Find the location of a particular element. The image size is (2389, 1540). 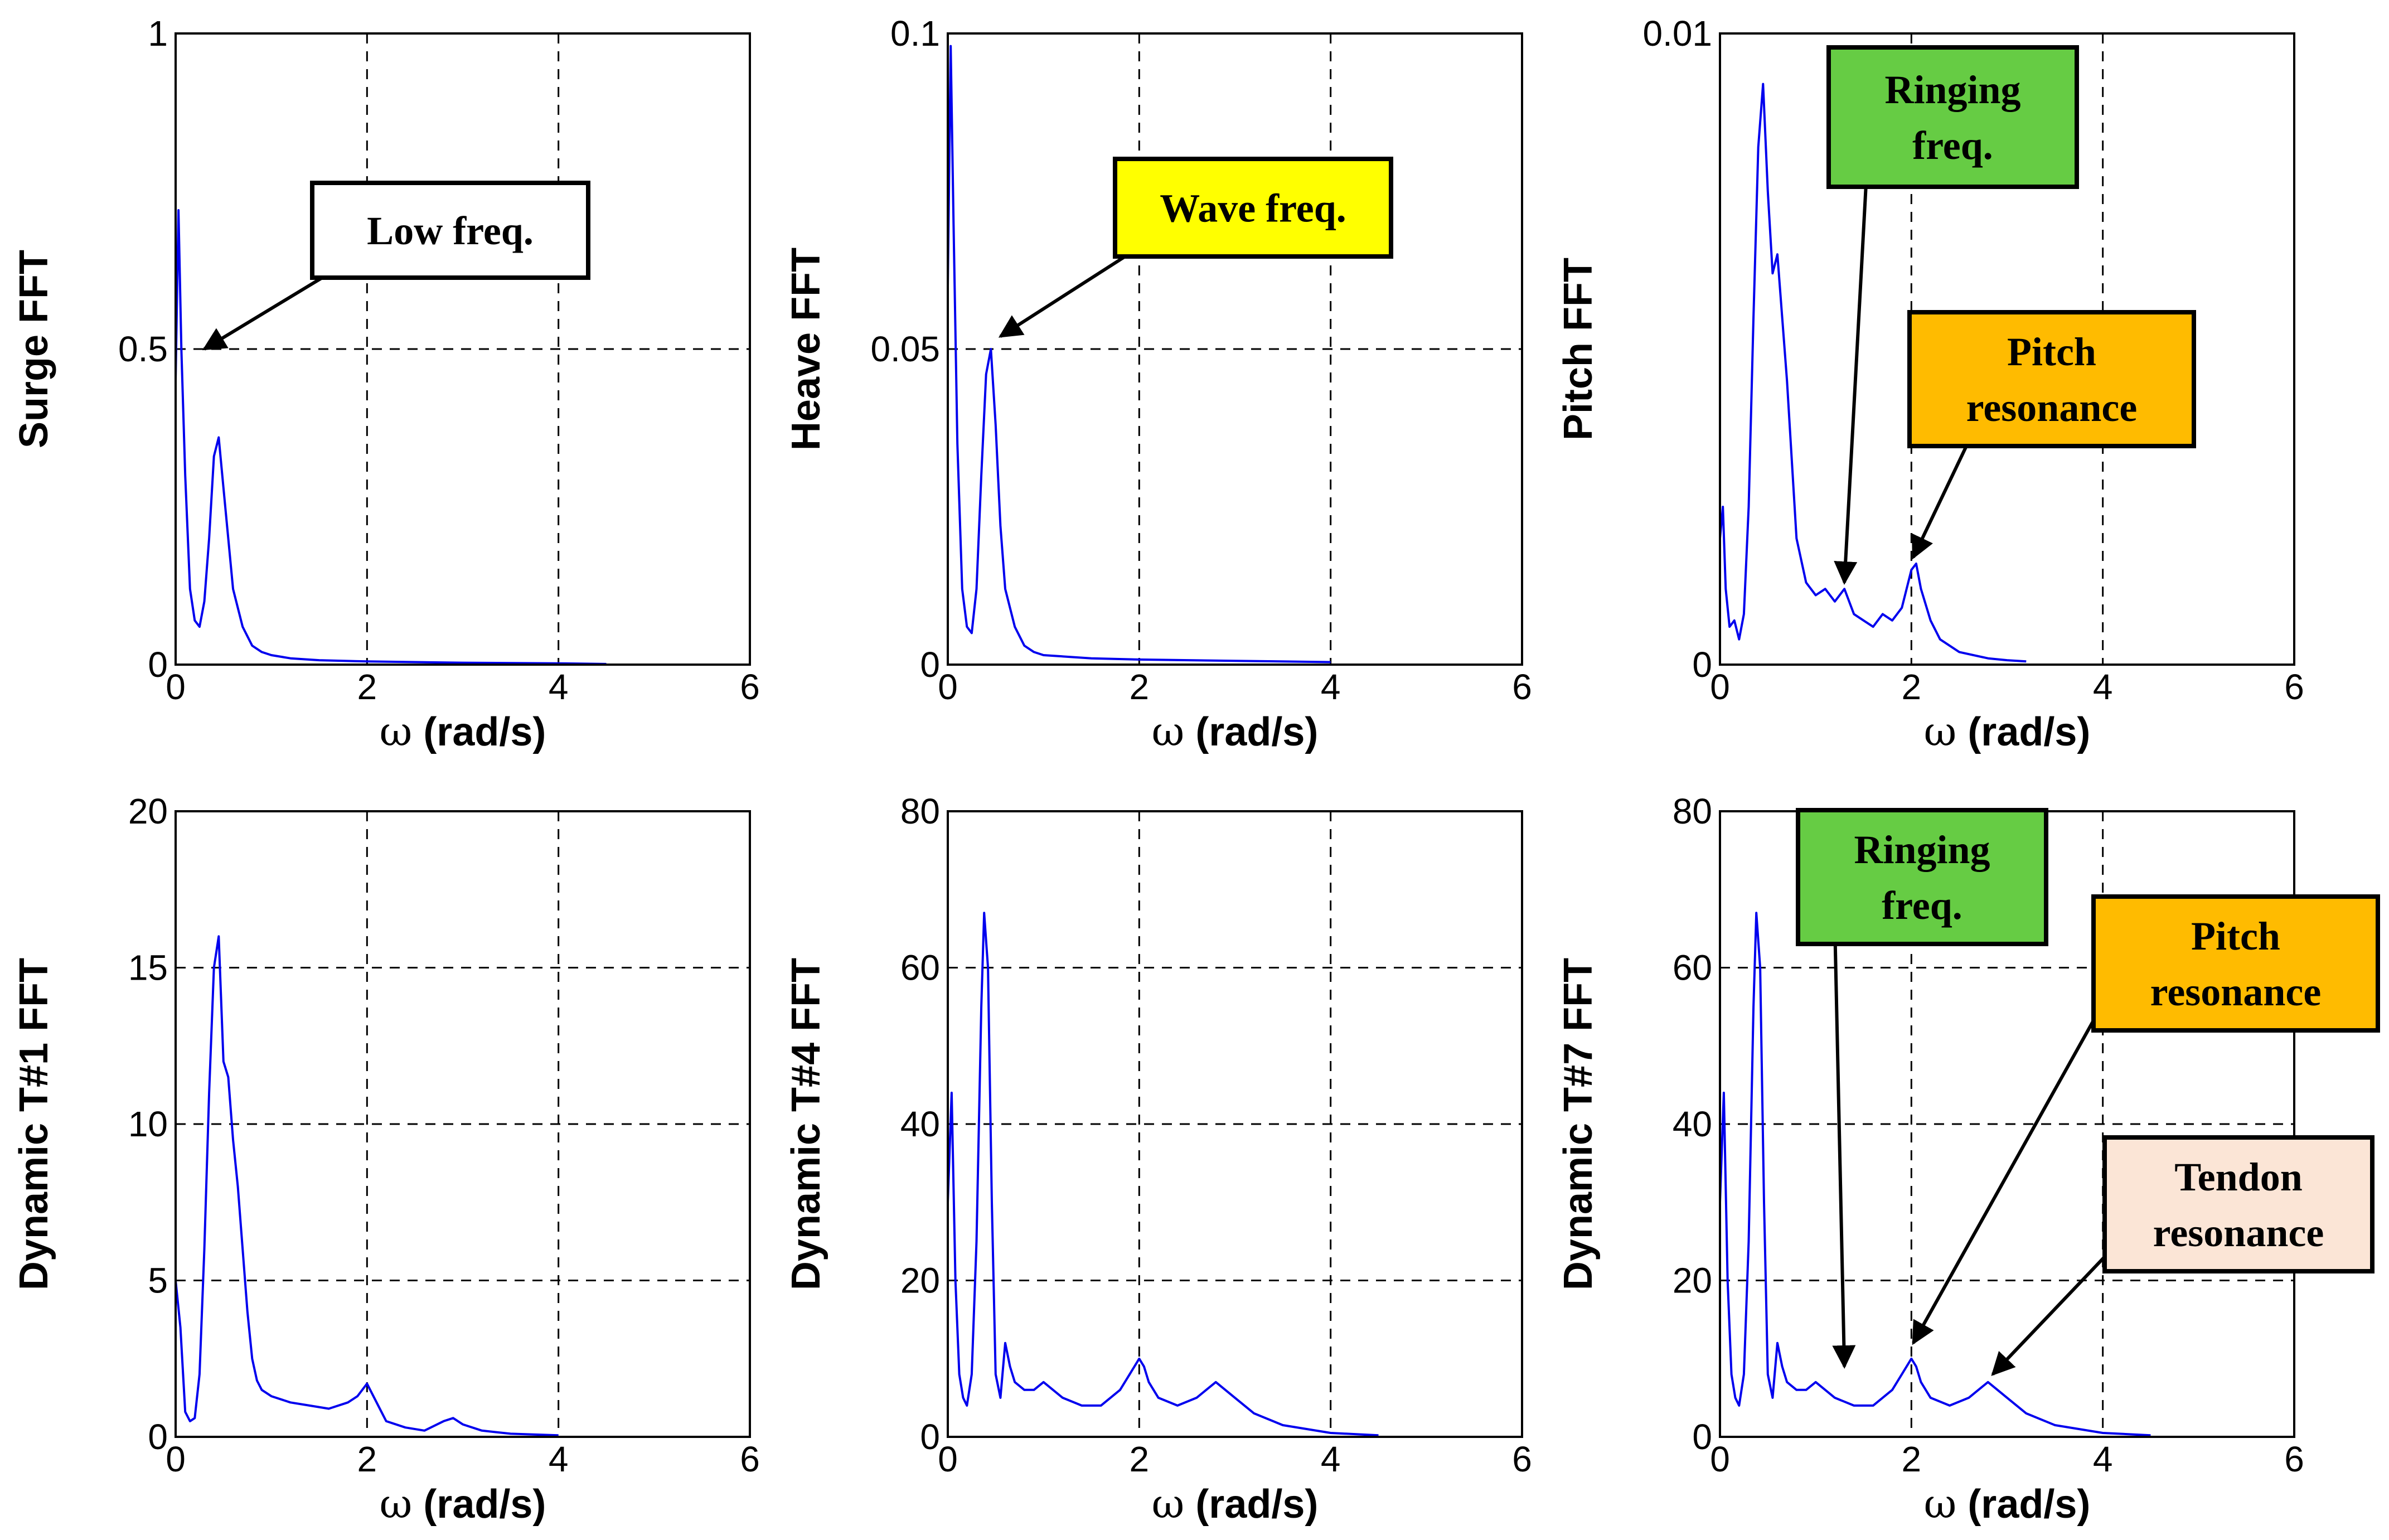

y-axis-label: Heave FFT is located at coordinates (806, 349).